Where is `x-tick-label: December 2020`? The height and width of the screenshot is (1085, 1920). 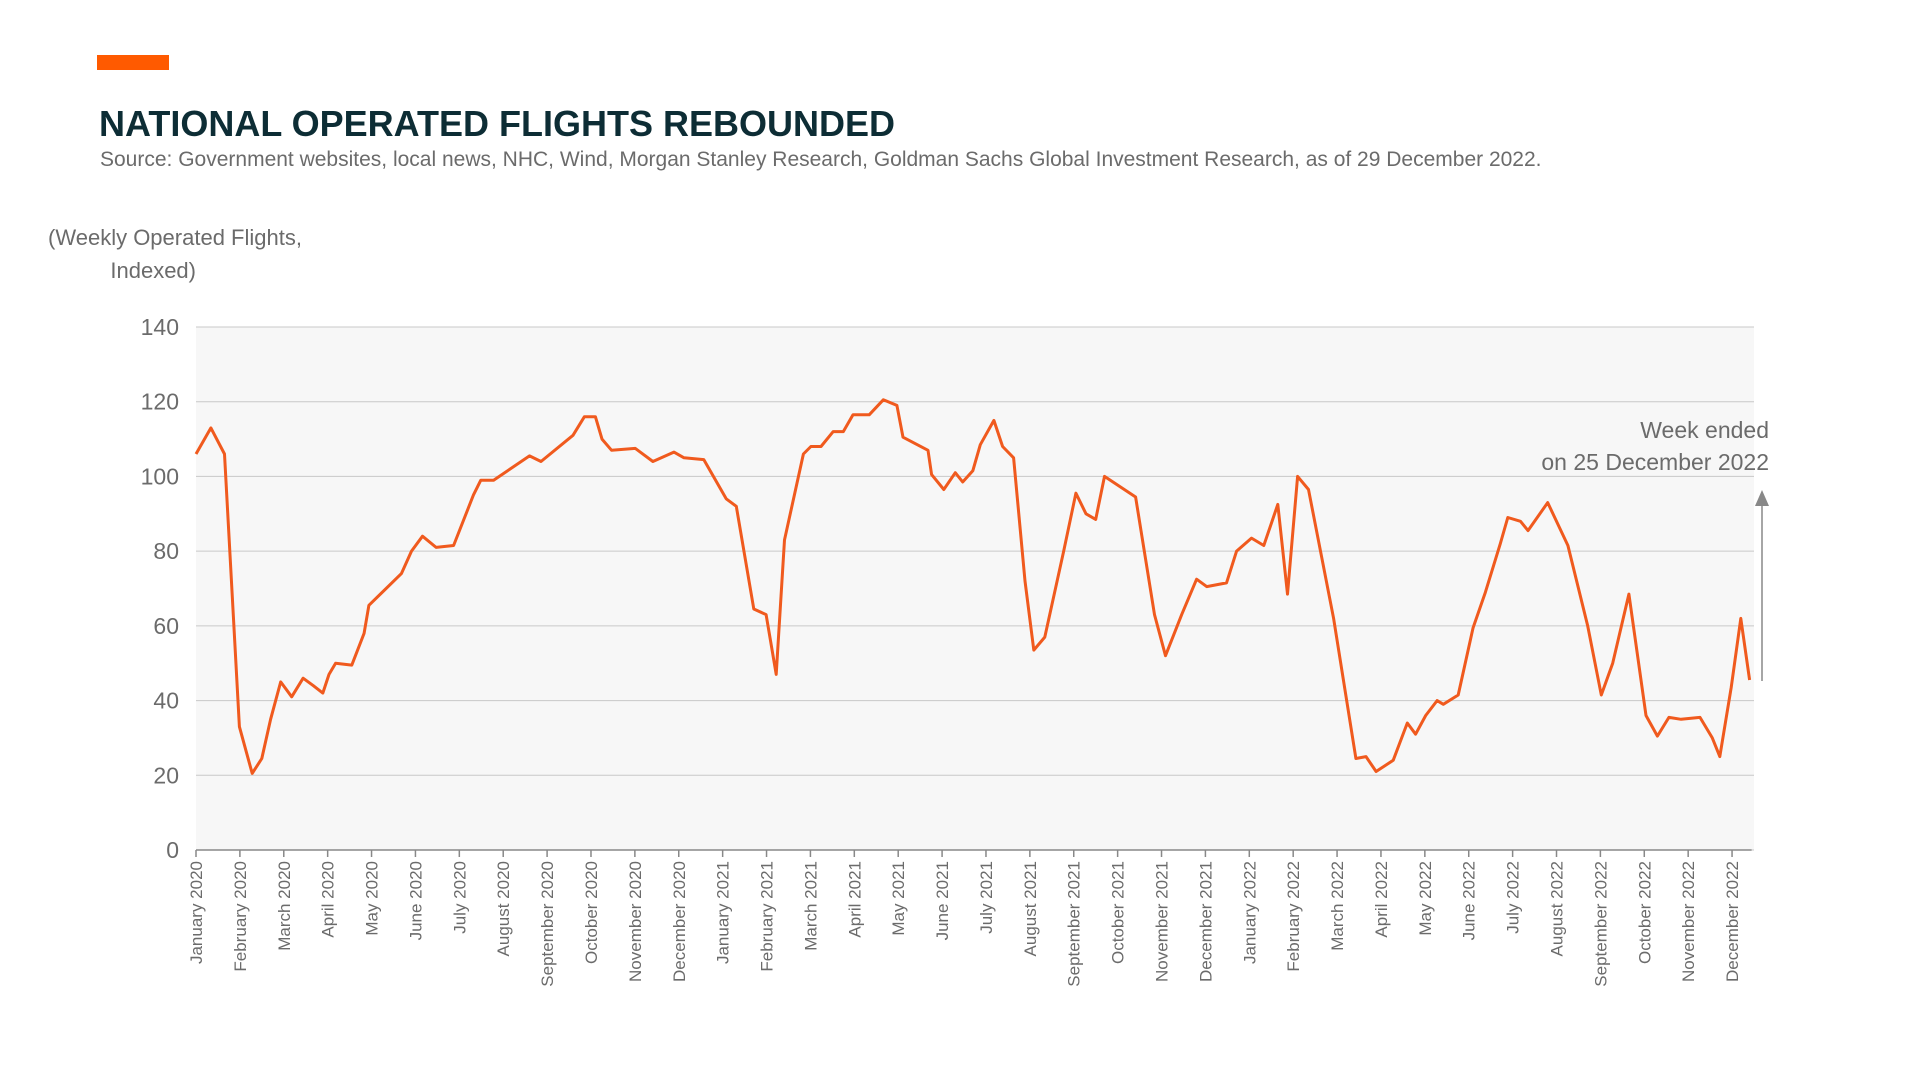
x-tick-label: December 2020 is located at coordinates (679, 921).